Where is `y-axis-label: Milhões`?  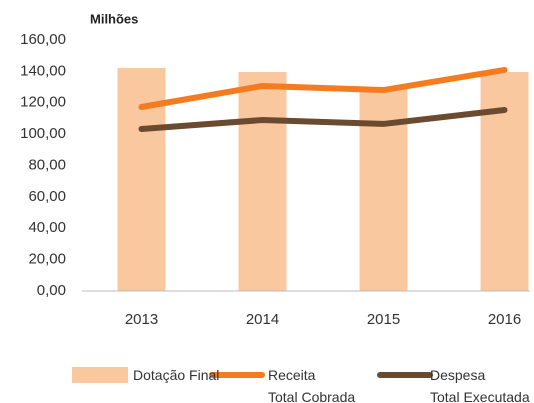 y-axis-label: Milhões is located at coordinates (114, 18).